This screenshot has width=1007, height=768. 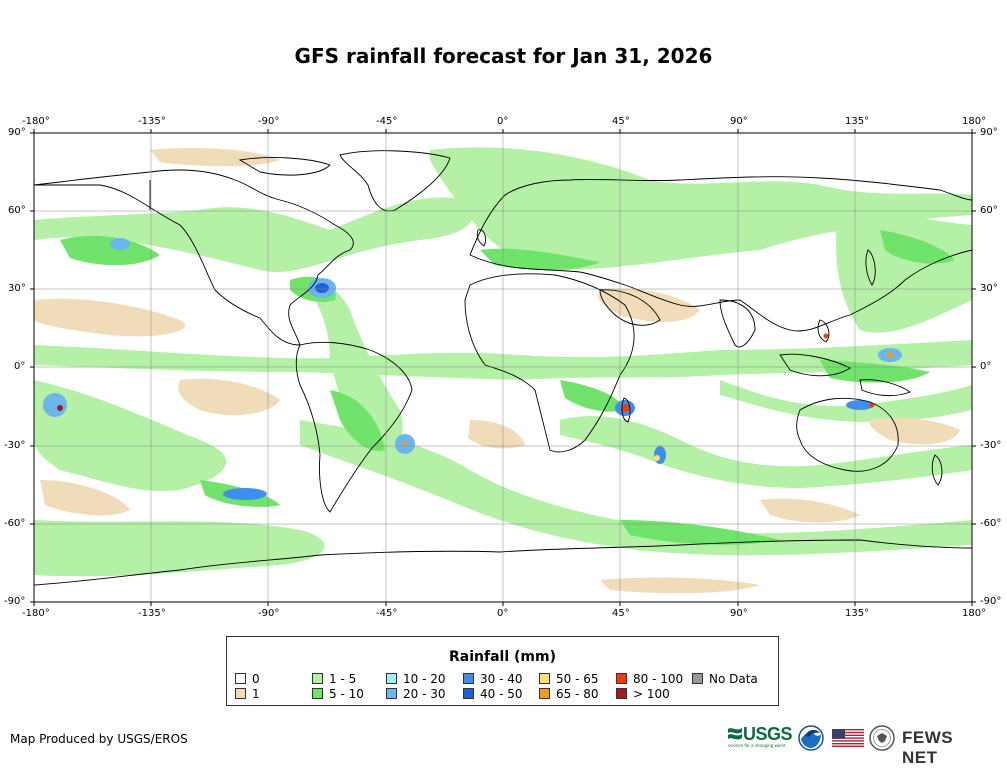 What do you see at coordinates (503, 613) in the screenshot?
I see `lon-label-bottom: 0°` at bounding box center [503, 613].